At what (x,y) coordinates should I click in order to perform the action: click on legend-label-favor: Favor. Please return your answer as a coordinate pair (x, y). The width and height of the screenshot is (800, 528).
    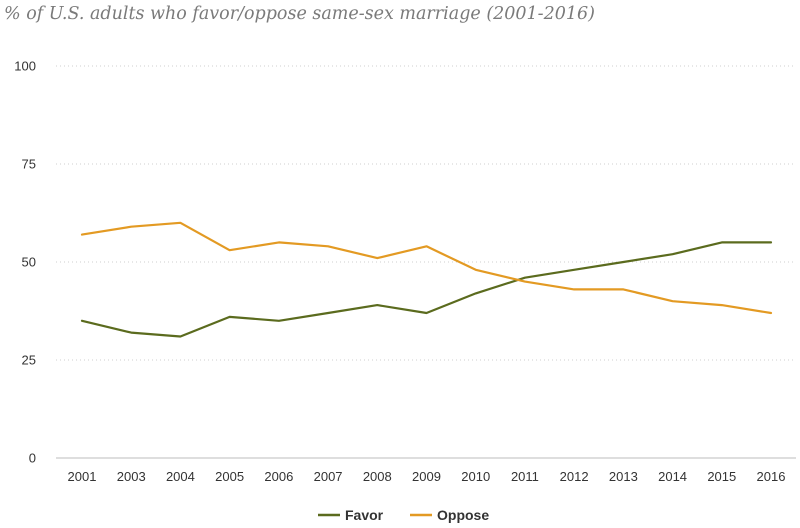
    Looking at the image, I should click on (364, 515).